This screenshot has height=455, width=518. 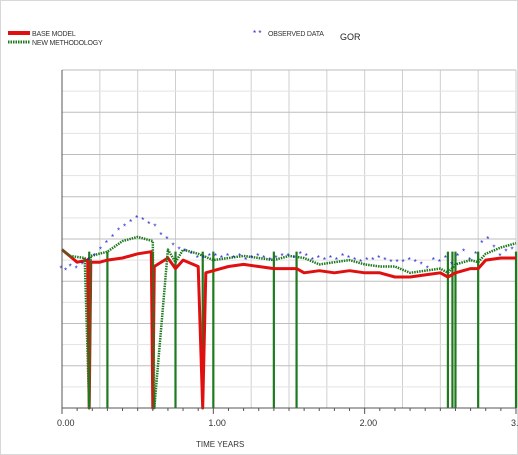 I want to click on x-tick-label: 1.00, so click(x=217, y=423).